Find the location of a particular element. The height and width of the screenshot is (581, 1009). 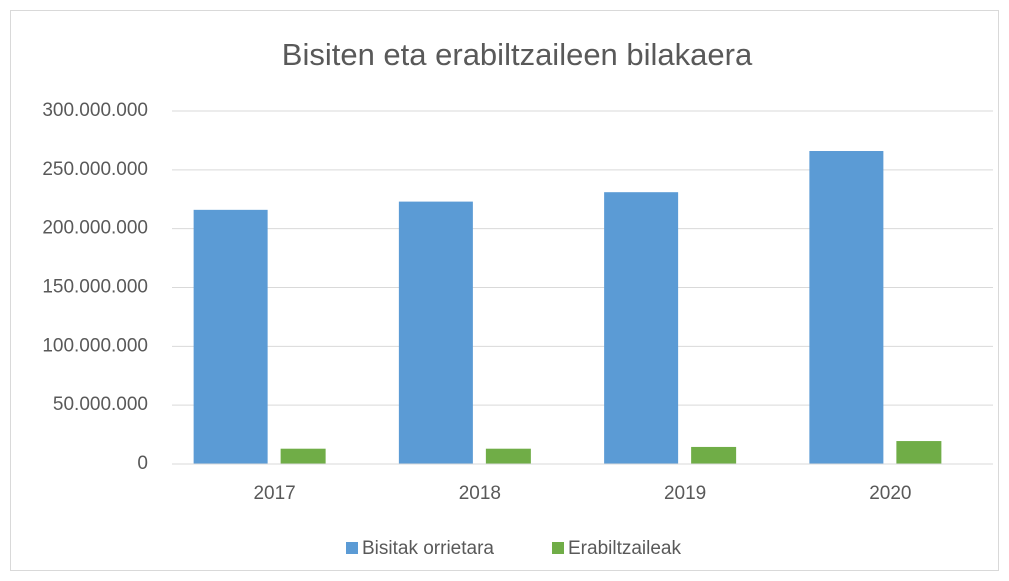

y-tick-label: 0 is located at coordinates (142, 463).